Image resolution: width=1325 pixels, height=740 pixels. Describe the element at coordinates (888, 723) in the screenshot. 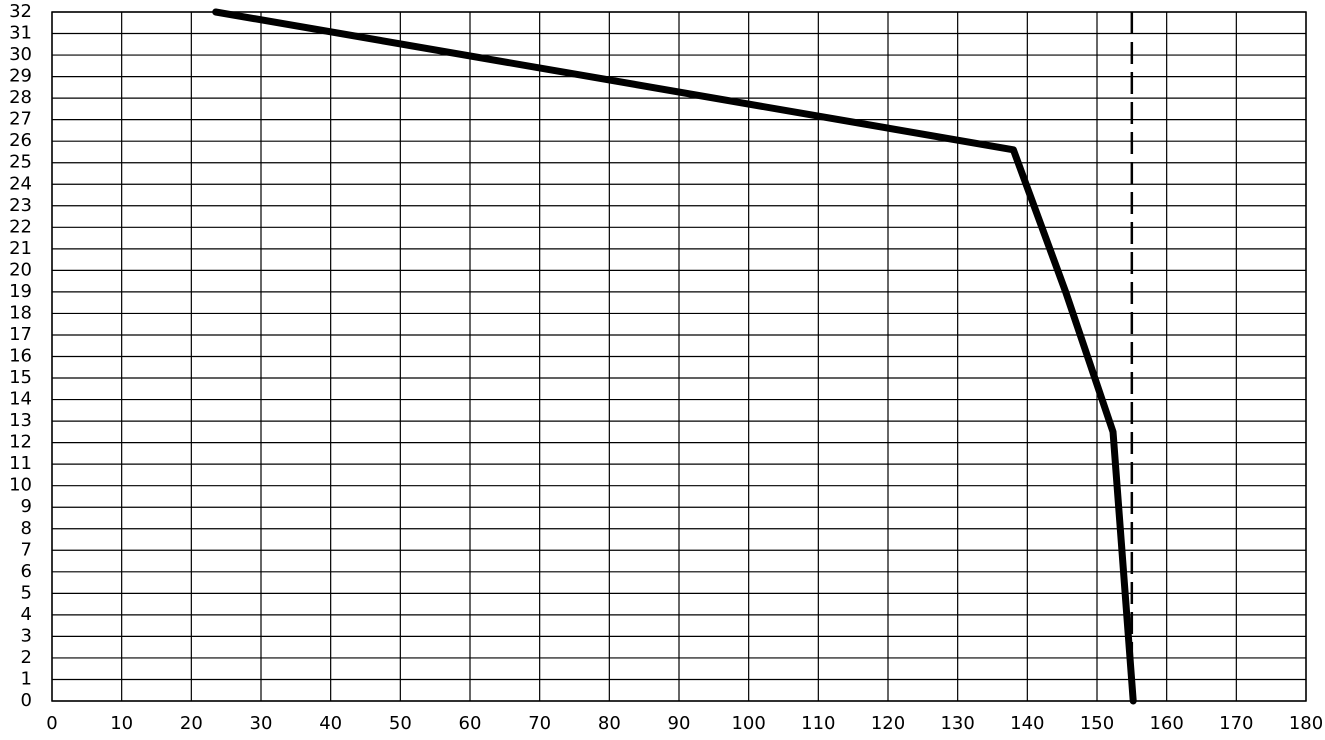

I see `x-tick-label: 120` at that location.